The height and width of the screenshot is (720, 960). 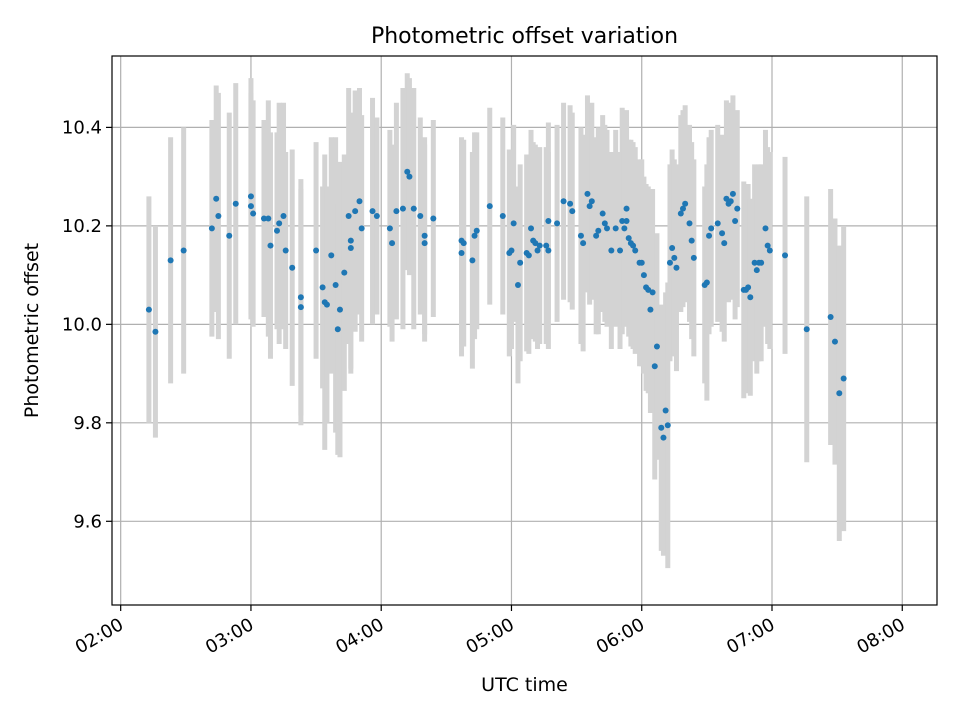 I want to click on chart-title: Photometric offset variation, so click(x=524, y=36).